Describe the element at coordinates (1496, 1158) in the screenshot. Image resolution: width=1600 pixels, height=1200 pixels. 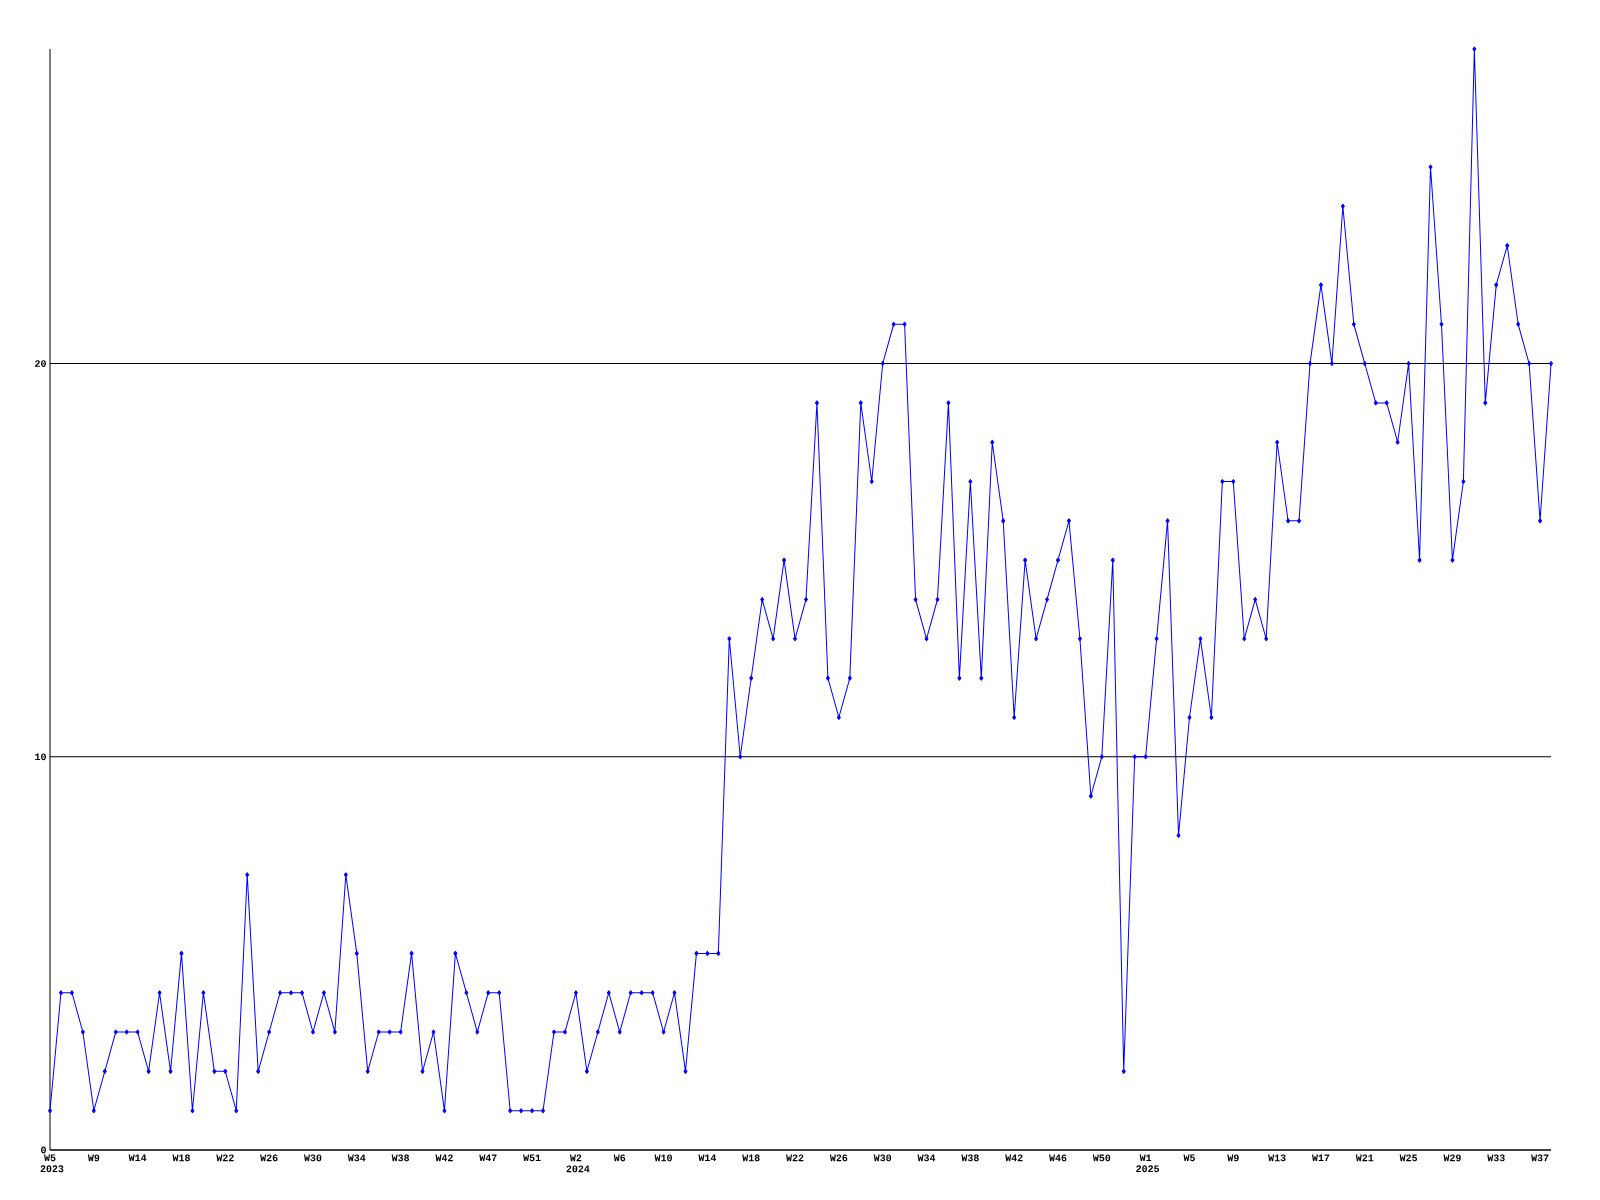
I see `x-tick-label: W33` at that location.